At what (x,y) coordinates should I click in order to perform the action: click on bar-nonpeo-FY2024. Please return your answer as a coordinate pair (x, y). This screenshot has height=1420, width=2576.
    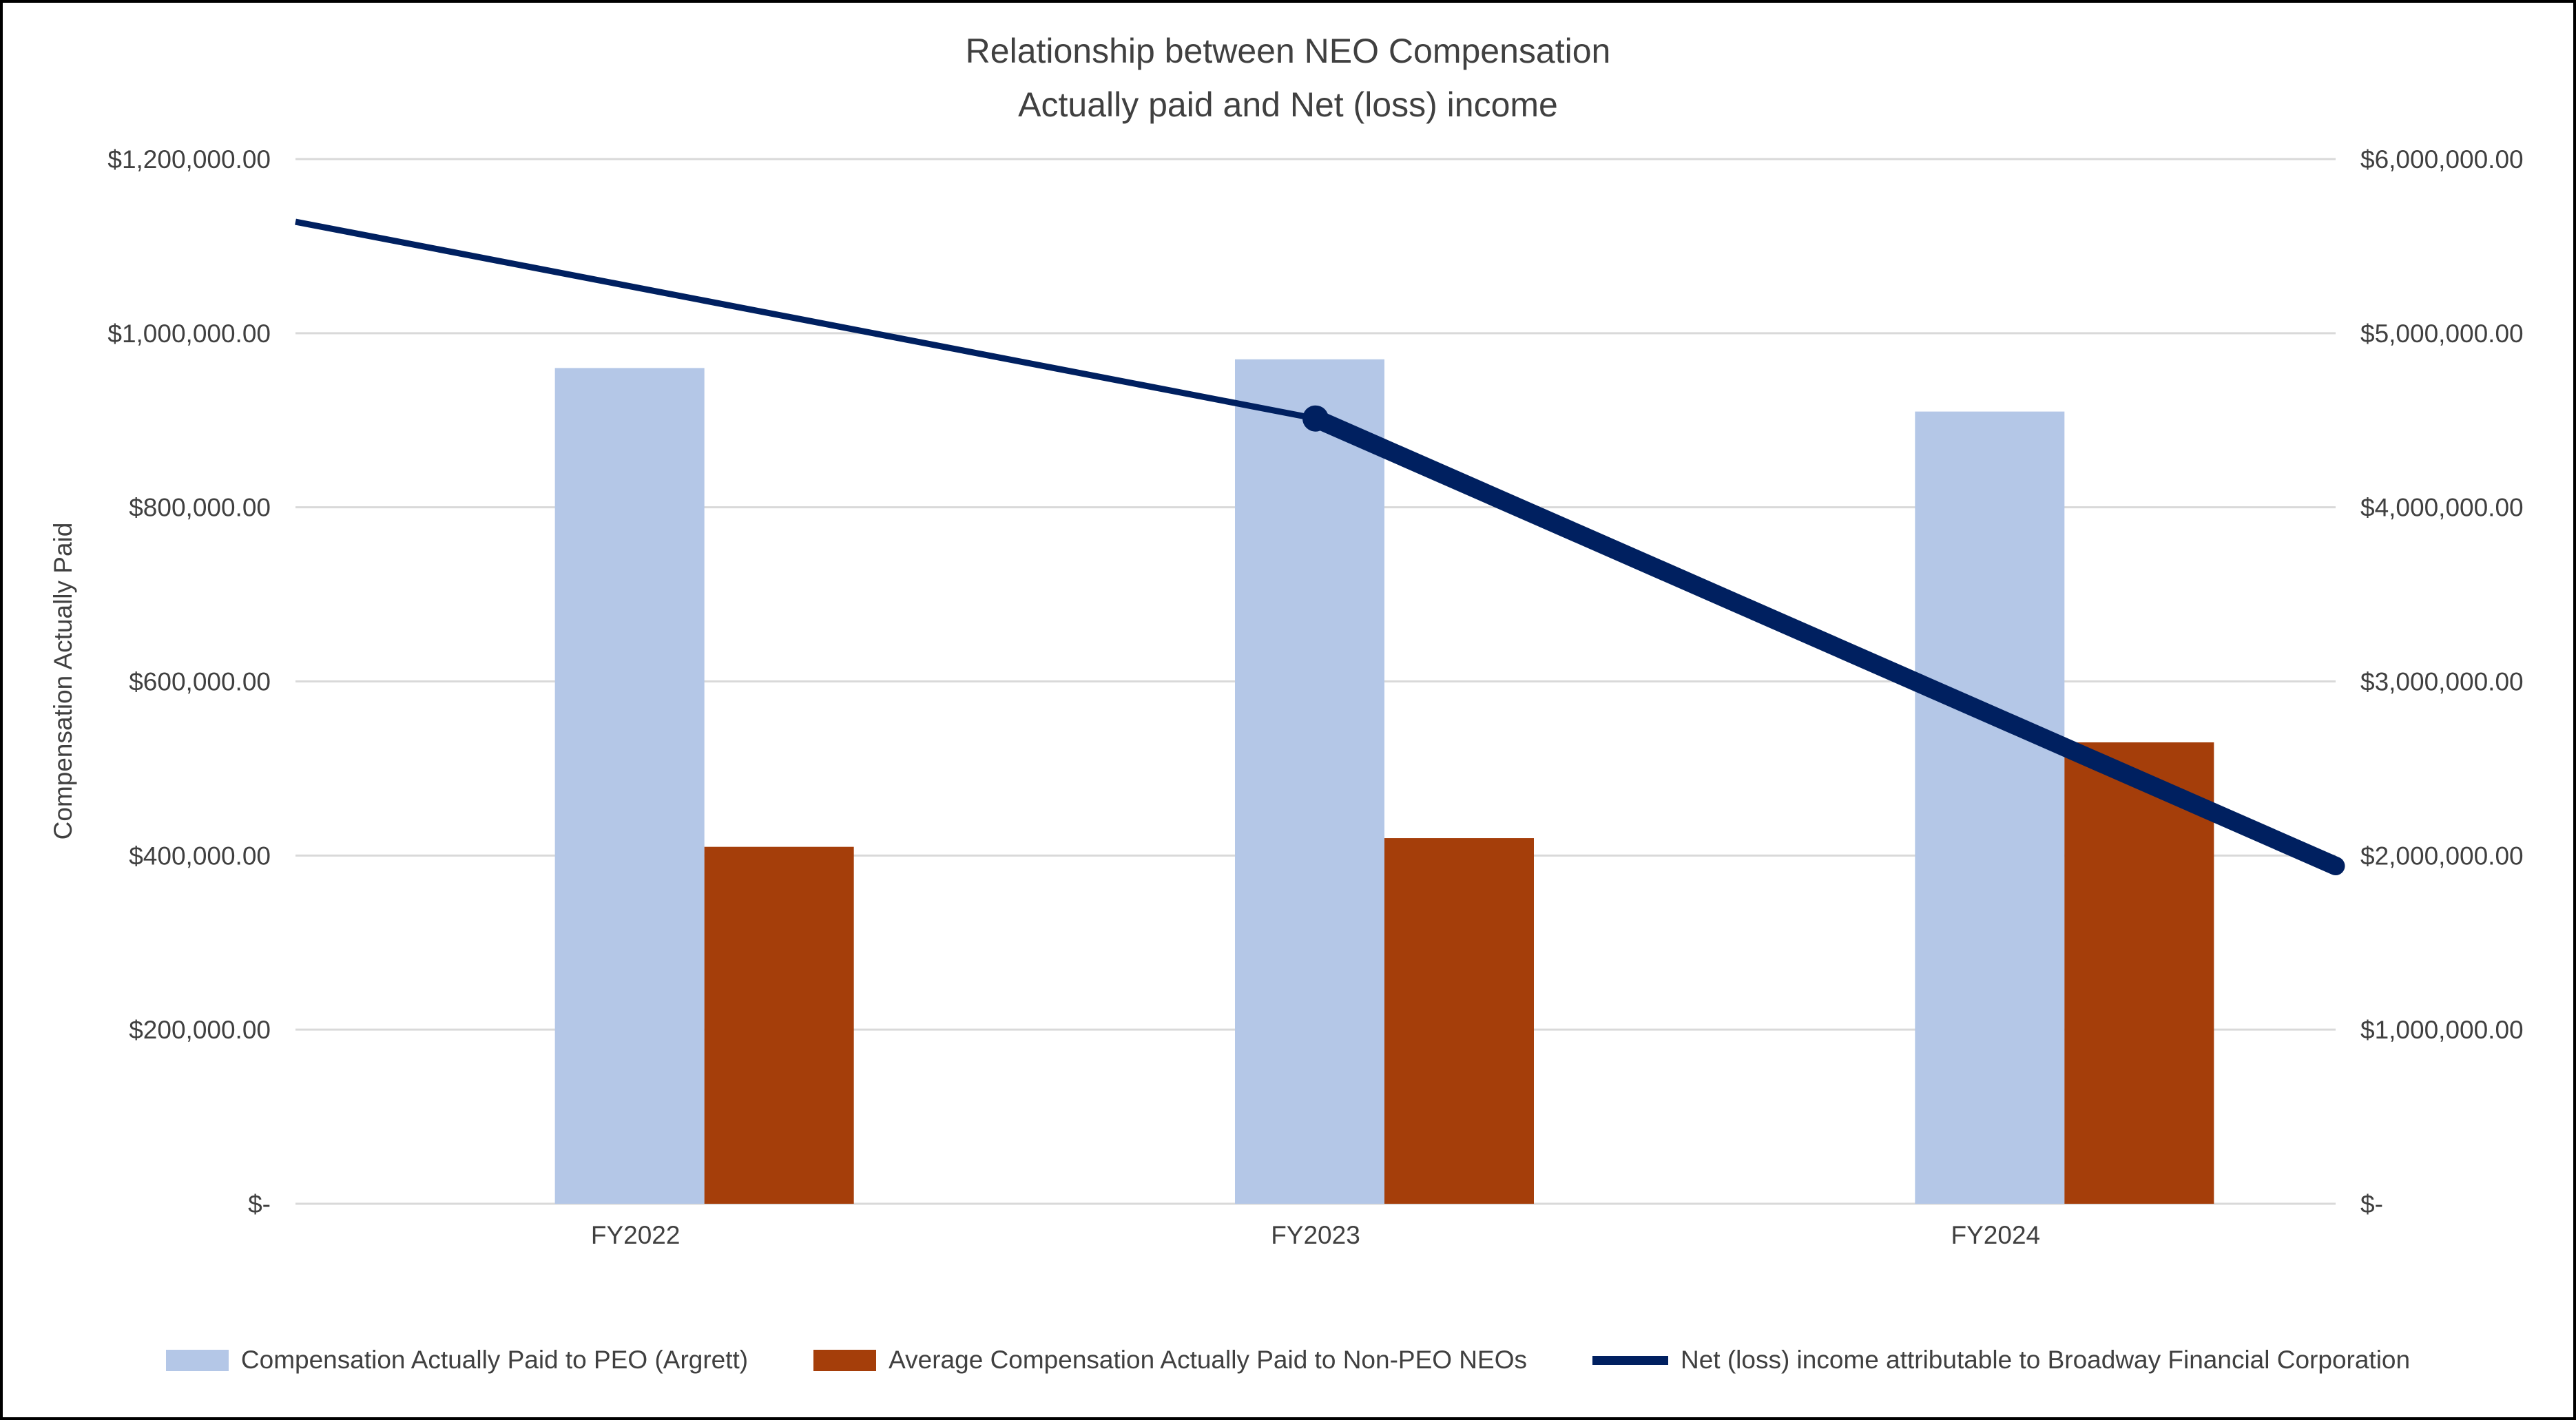
    Looking at the image, I should click on (2139, 973).